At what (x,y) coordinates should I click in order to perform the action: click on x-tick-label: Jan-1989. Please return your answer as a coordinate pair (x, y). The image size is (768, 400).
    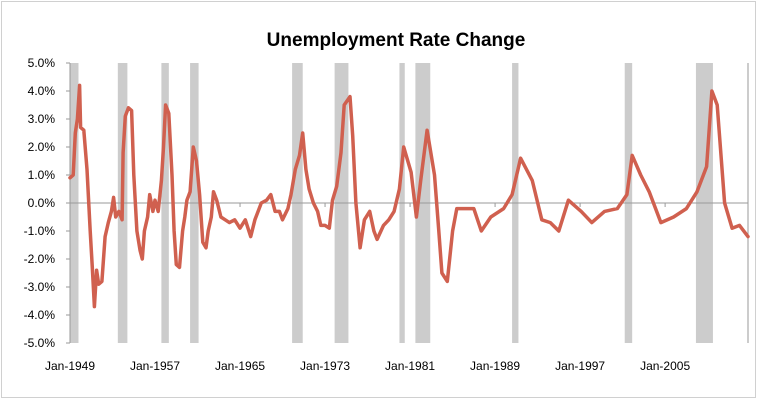
    Looking at the image, I should click on (495, 366).